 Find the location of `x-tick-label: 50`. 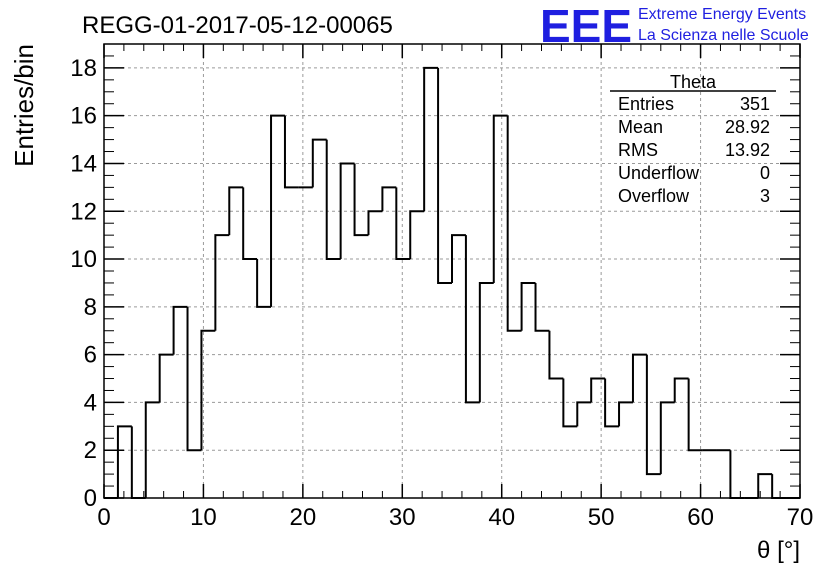

x-tick-label: 50 is located at coordinates (601, 517).